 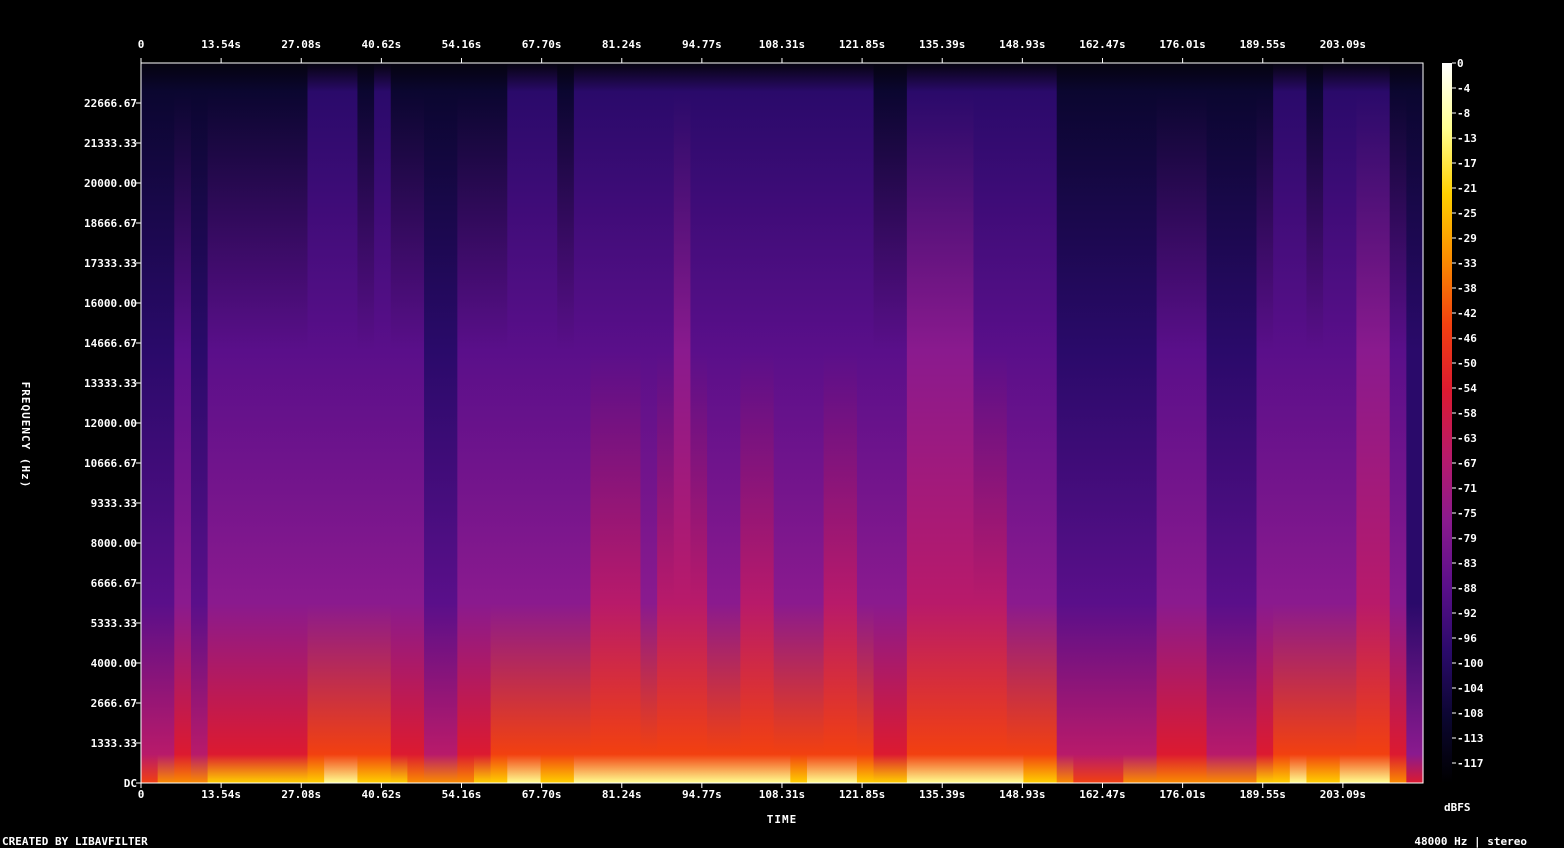 I want to click on colorbar-tick-label: -117, so click(x=1470, y=763).